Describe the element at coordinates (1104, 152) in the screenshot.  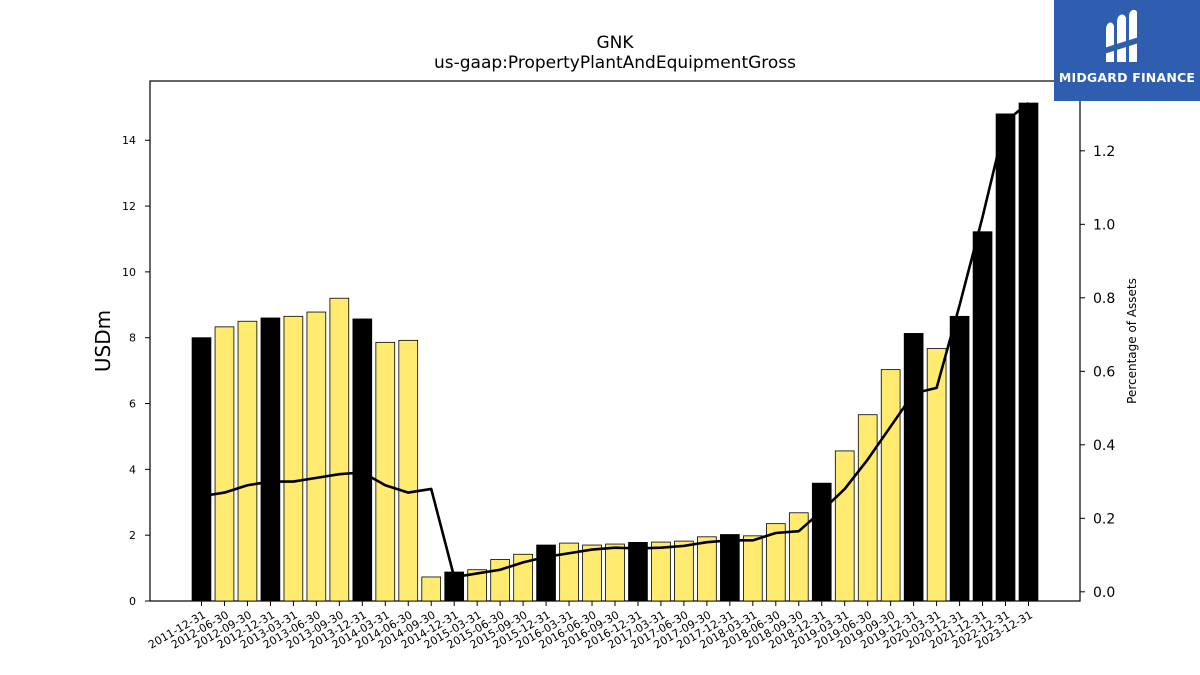
I see `y-right-tick-label: 1.2` at that location.